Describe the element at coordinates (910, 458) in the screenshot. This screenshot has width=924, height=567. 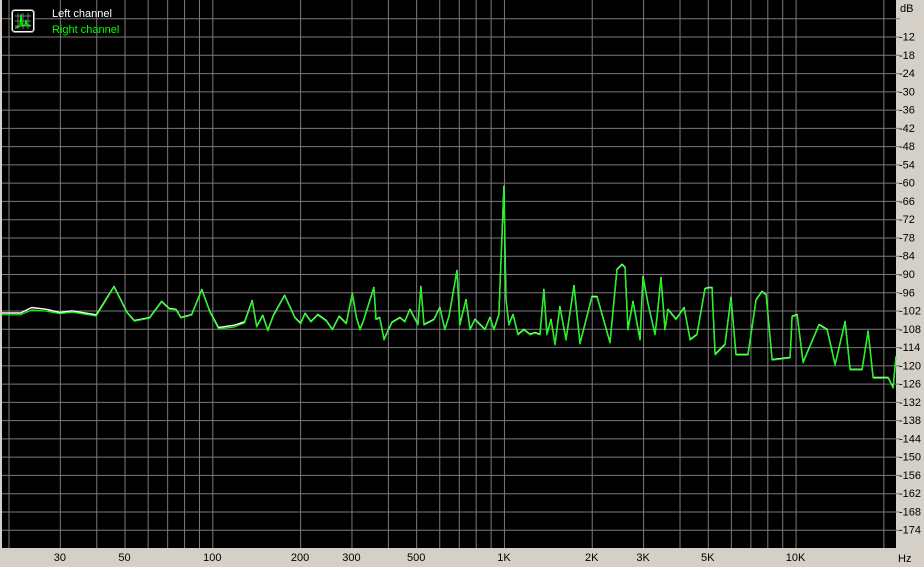
I see `y-tick-label: -150` at that location.